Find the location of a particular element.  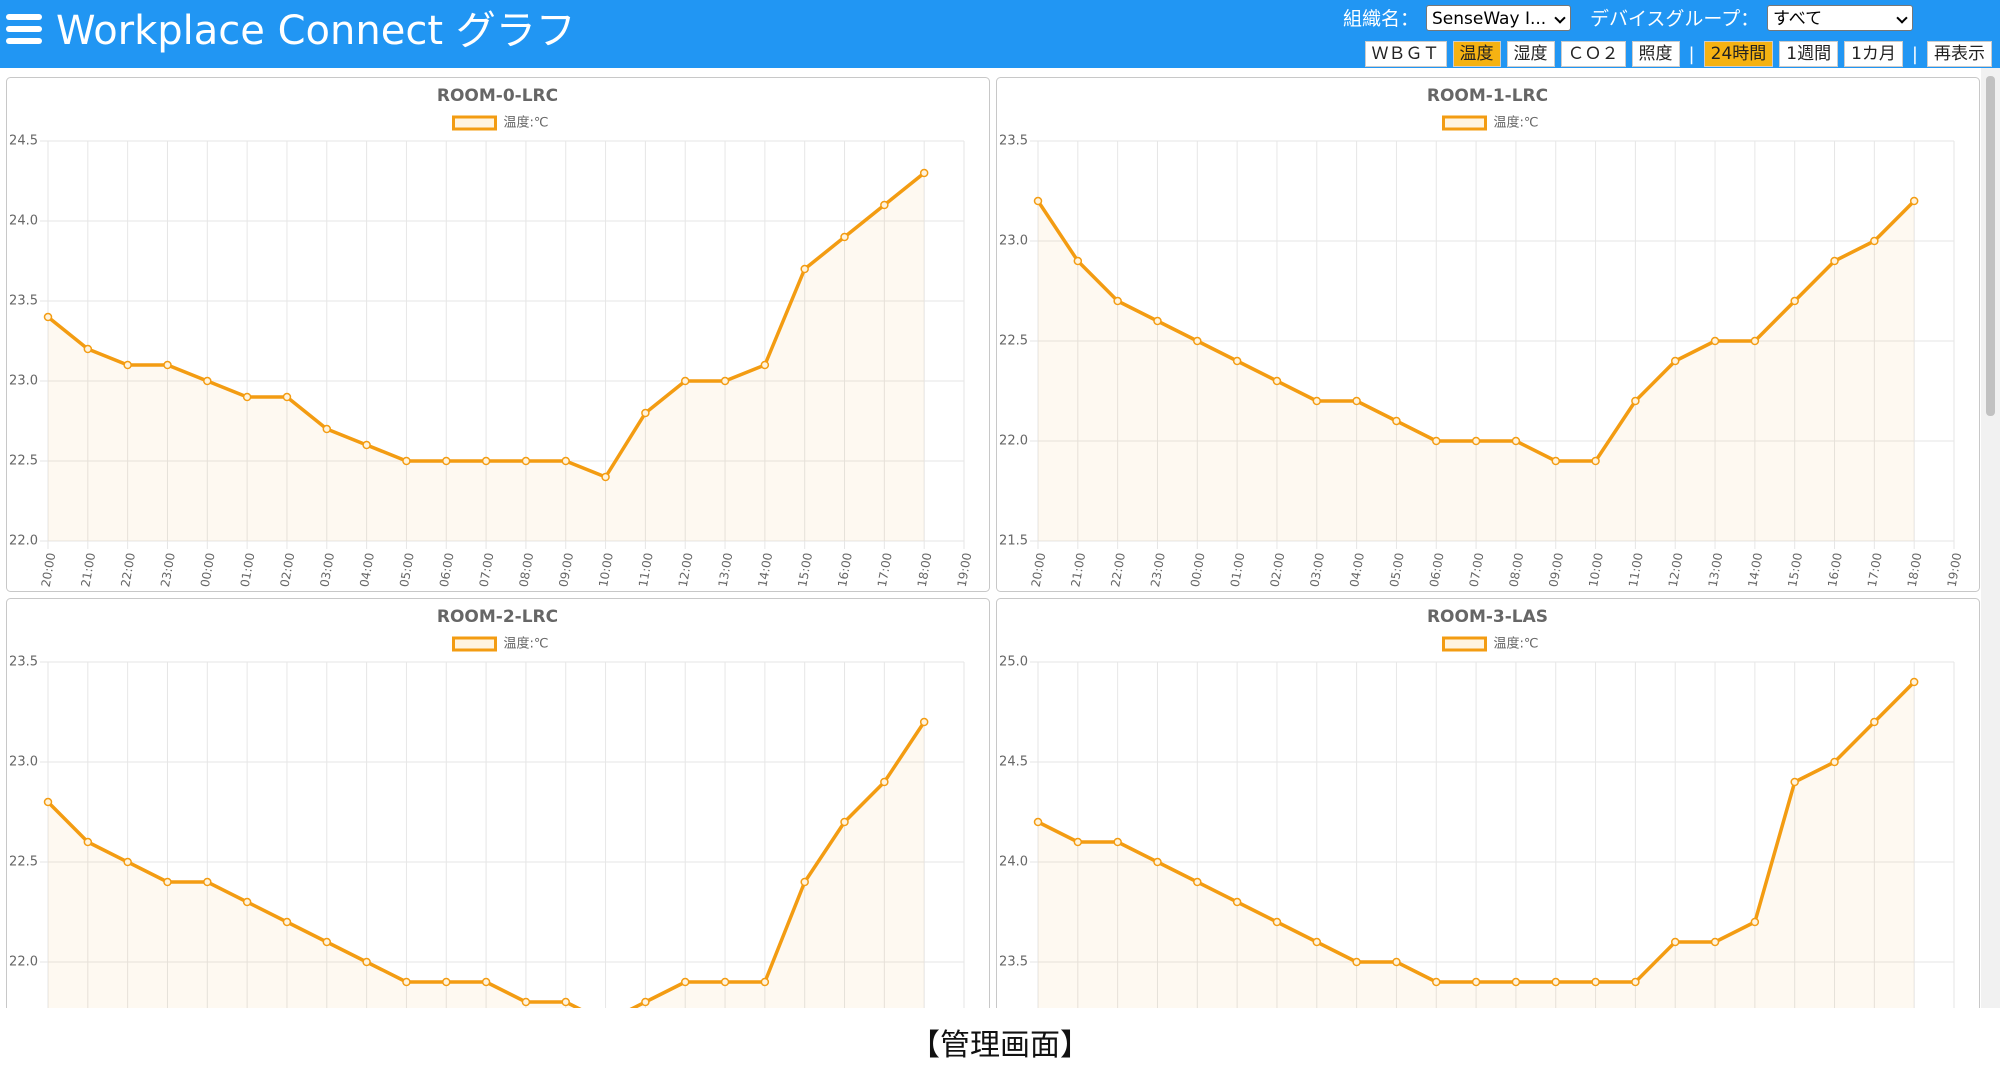

y-tick-label: 25.0 is located at coordinates (1013, 662).